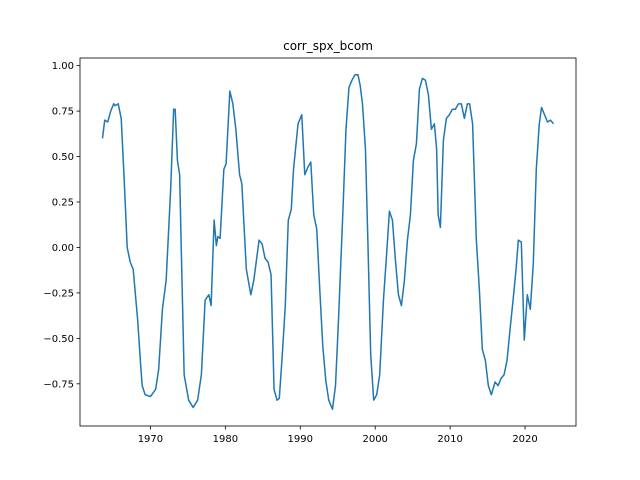  What do you see at coordinates (58, 384) in the screenshot?
I see `y-tick-label: −0.75` at bounding box center [58, 384].